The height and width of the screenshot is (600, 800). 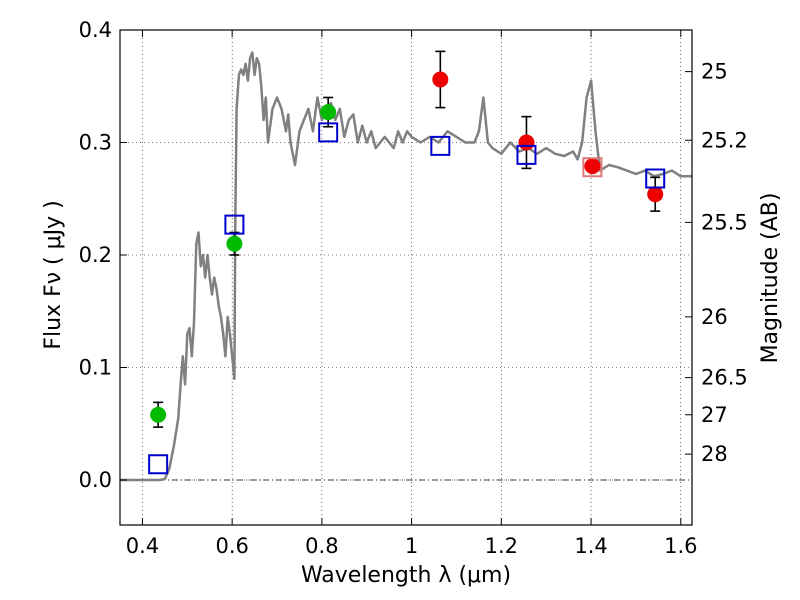 I want to click on right-tick-label: 25, so click(x=714, y=72).